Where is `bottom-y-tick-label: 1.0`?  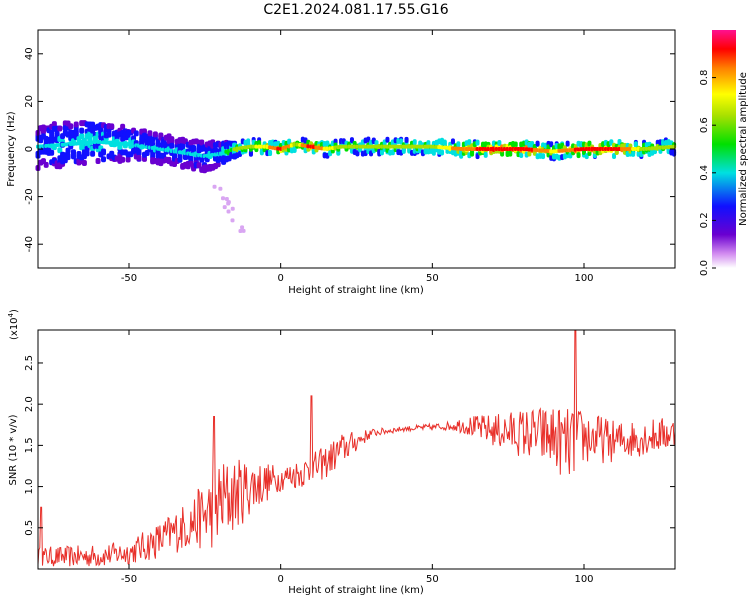 bottom-y-tick-label: 1.0 is located at coordinates (29, 487).